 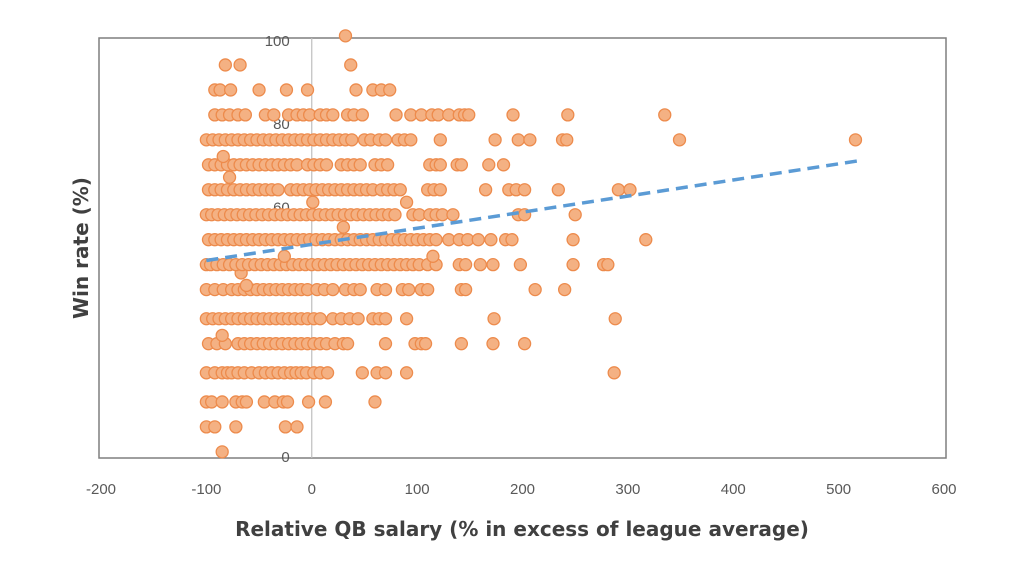 What do you see at coordinates (285, 457) in the screenshot?
I see `y-tick-label: 0` at bounding box center [285, 457].